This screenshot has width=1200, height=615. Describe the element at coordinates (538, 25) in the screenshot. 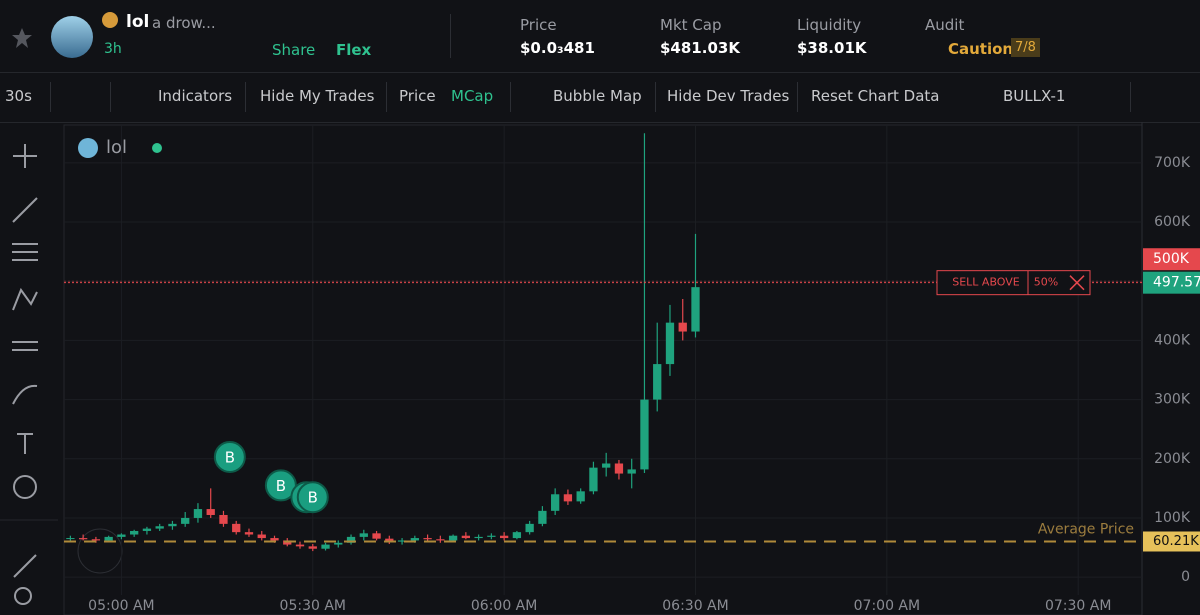

I see `stat-label: Price` at that location.